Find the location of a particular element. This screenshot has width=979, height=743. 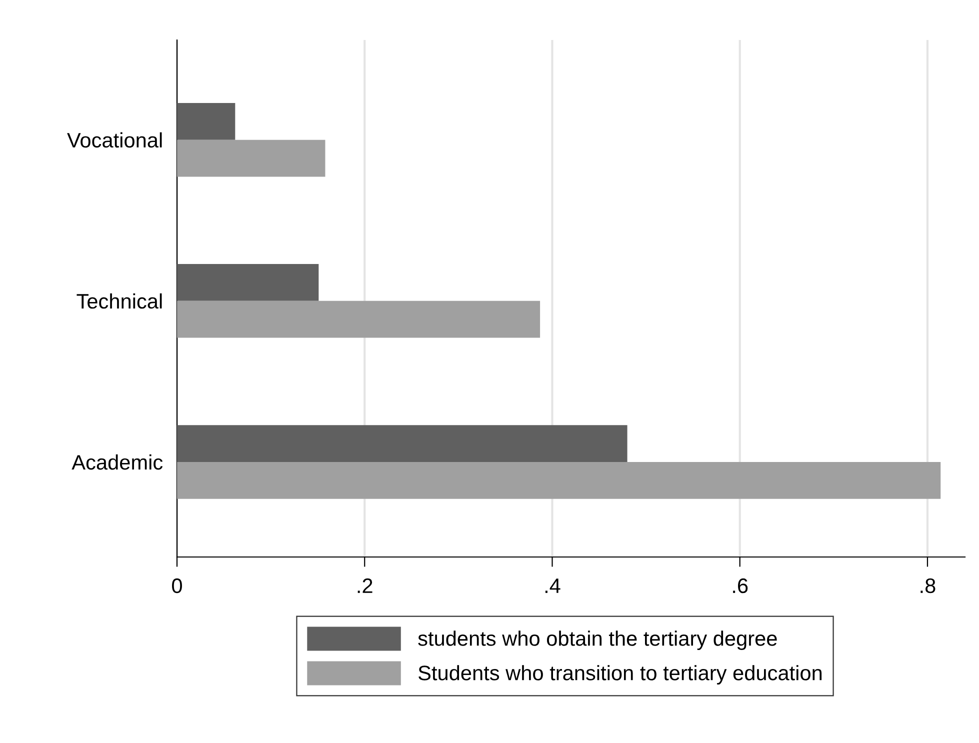

y-tick-label: Vocational is located at coordinates (114, 140).